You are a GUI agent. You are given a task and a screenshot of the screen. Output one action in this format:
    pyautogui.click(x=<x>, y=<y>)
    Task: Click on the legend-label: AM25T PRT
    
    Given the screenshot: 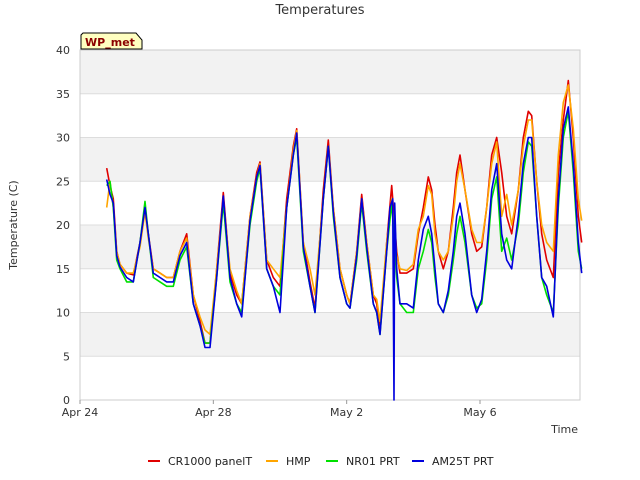 What is the action you would take?
    pyautogui.click(x=463, y=461)
    